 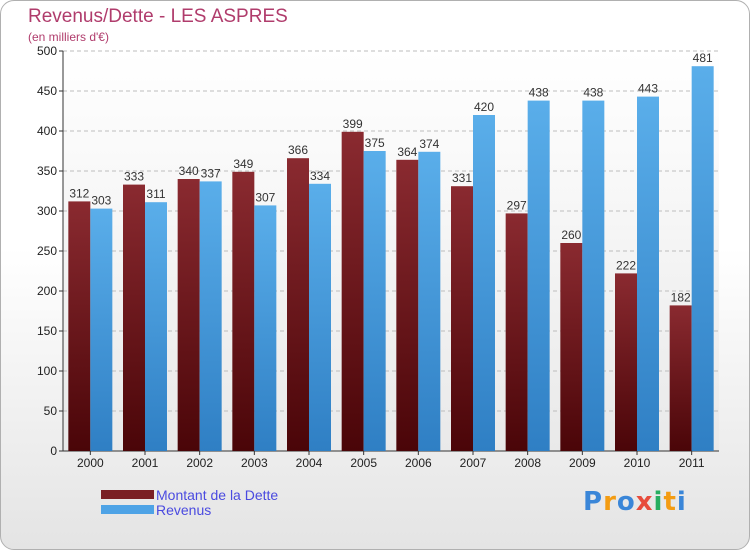 What do you see at coordinates (101, 201) in the screenshot?
I see `value-label: 303` at bounding box center [101, 201].